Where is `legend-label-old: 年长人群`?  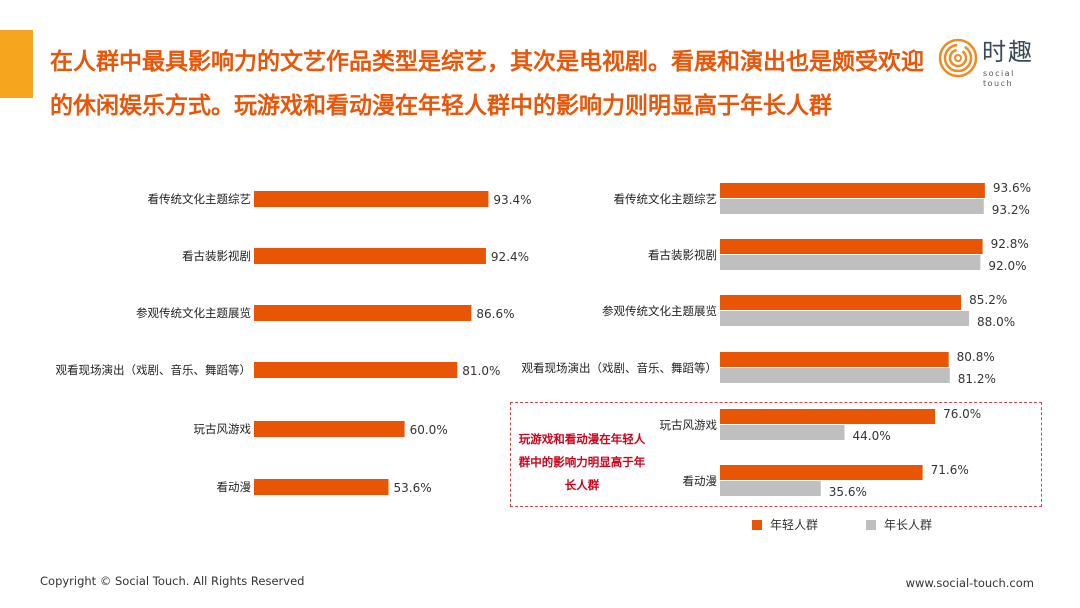 legend-label-old: 年长人群 is located at coordinates (908, 525).